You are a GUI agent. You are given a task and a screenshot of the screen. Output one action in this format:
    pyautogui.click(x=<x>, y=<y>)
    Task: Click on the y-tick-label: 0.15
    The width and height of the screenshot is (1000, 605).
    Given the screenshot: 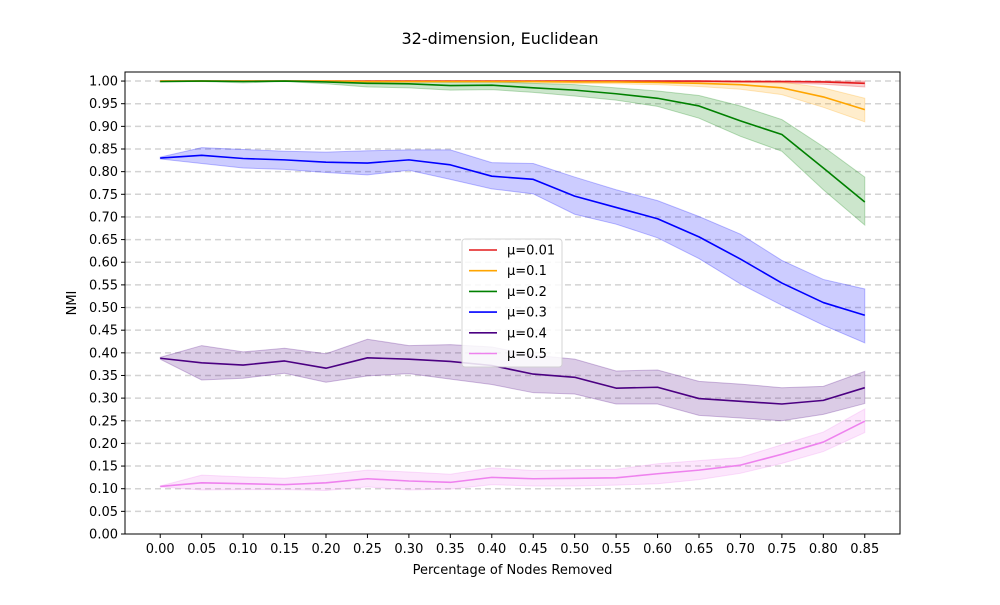 What is the action you would take?
    pyautogui.click(x=103, y=467)
    